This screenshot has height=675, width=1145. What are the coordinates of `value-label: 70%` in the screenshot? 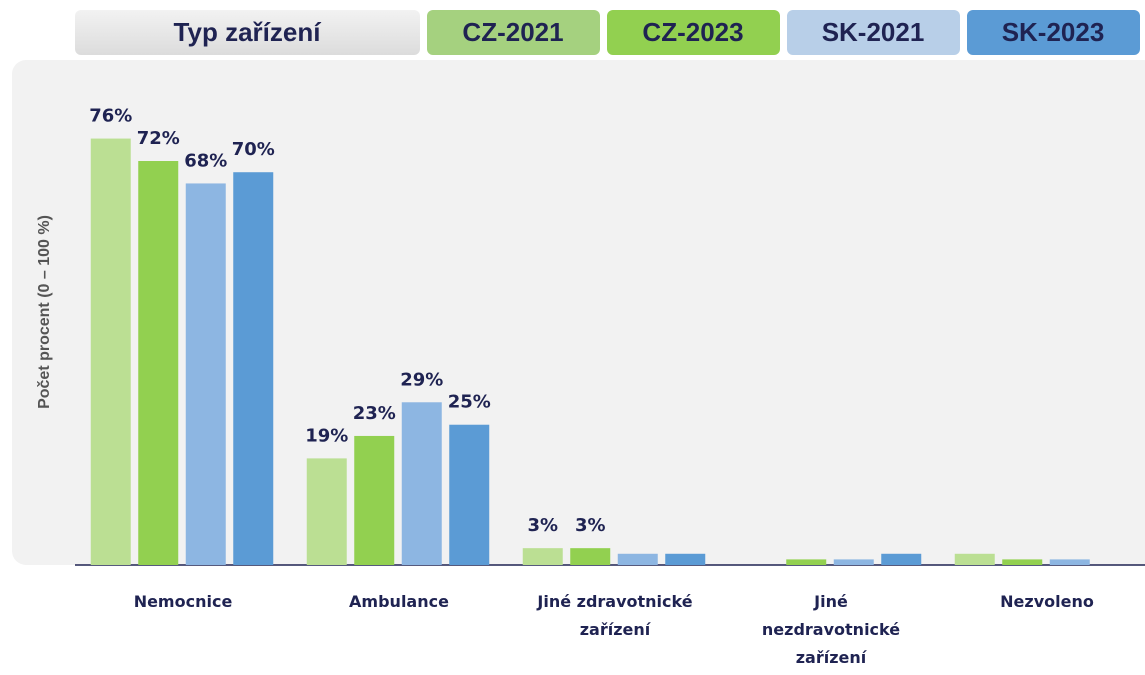 It's located at (253, 149).